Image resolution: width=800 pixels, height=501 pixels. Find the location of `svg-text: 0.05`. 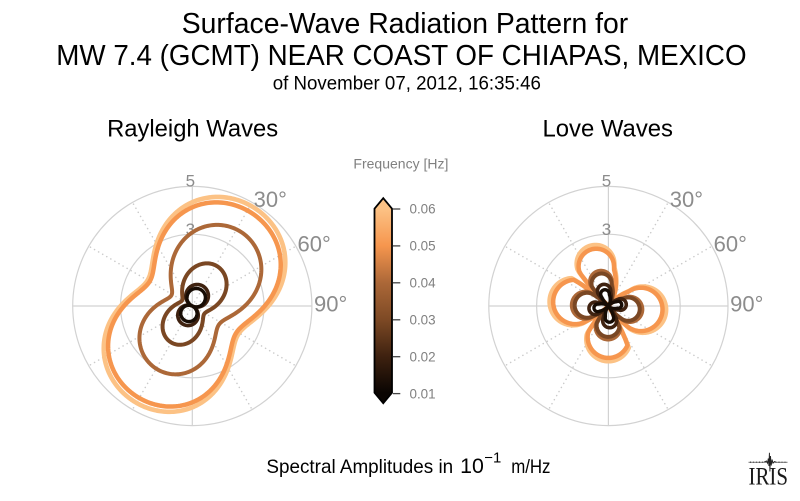

svg-text: 0.05 is located at coordinates (423, 246).